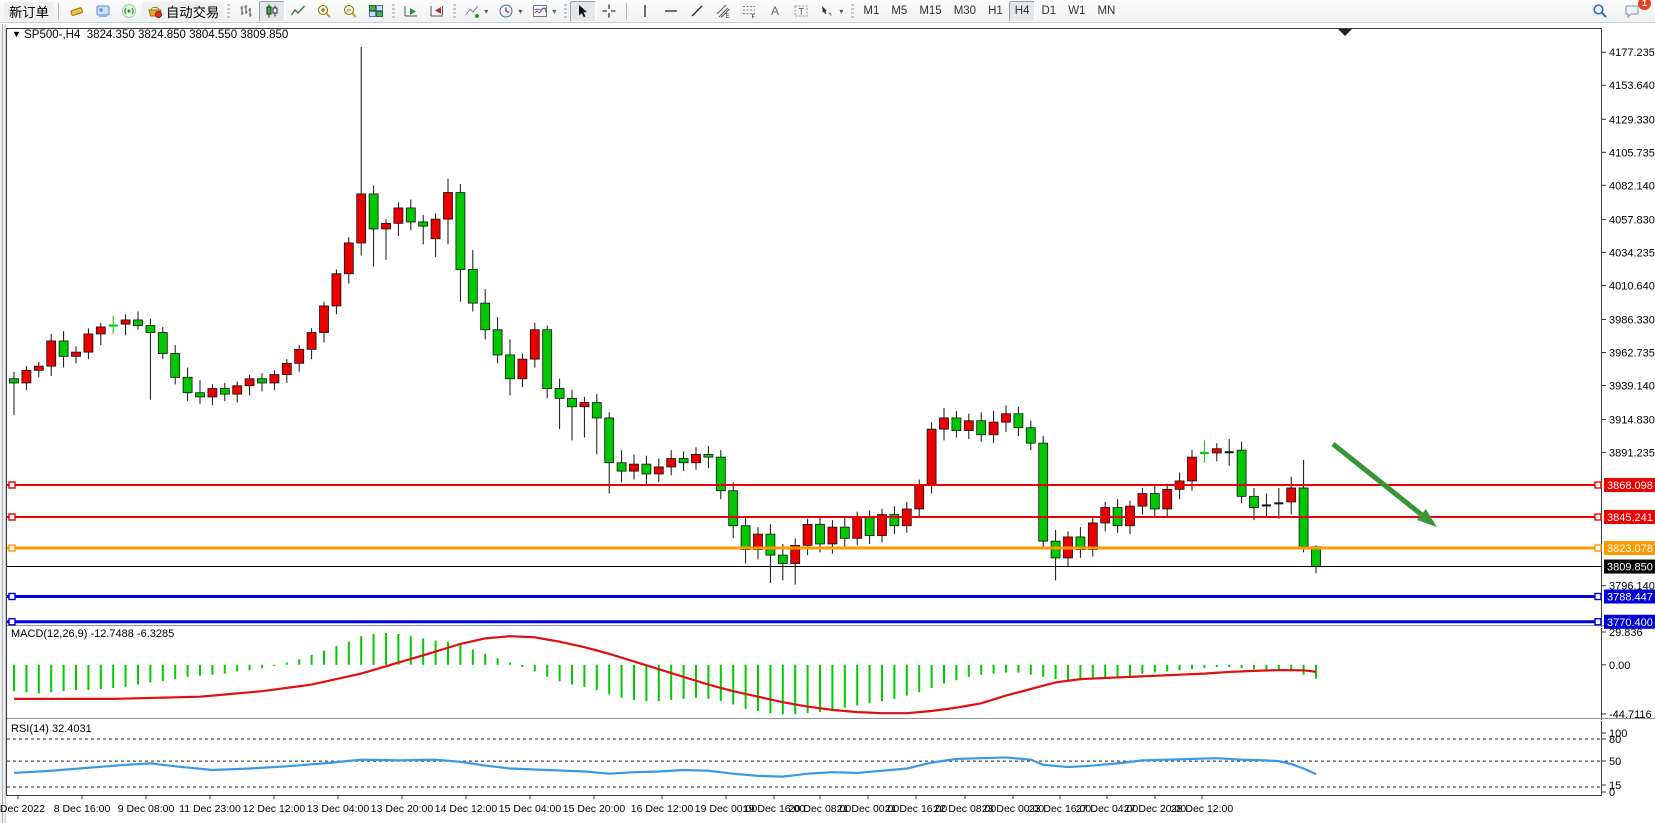 This screenshot has height=823, width=1655. What do you see at coordinates (103, 11) in the screenshot?
I see `profiles-icon` at bounding box center [103, 11].